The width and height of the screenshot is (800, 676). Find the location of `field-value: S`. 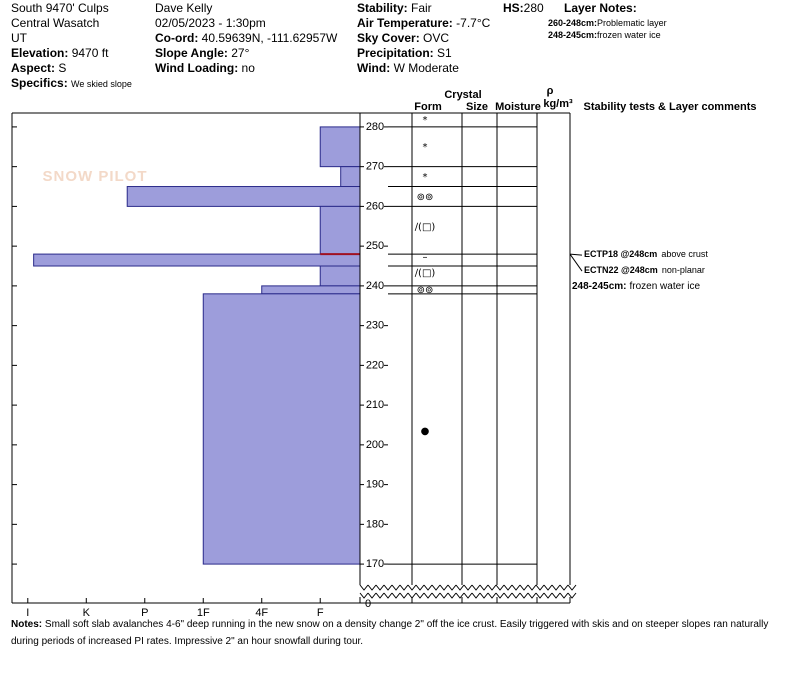

field-value: S is located at coordinates (62, 68).